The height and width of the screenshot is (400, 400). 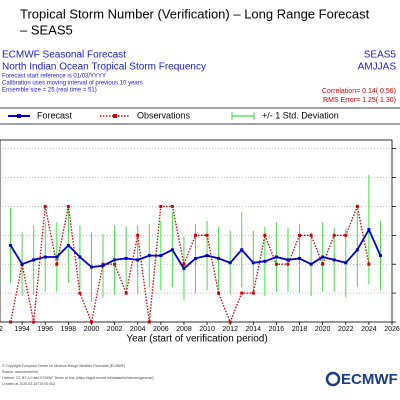 I want to click on x-tick-label: 1996, so click(x=45, y=329).